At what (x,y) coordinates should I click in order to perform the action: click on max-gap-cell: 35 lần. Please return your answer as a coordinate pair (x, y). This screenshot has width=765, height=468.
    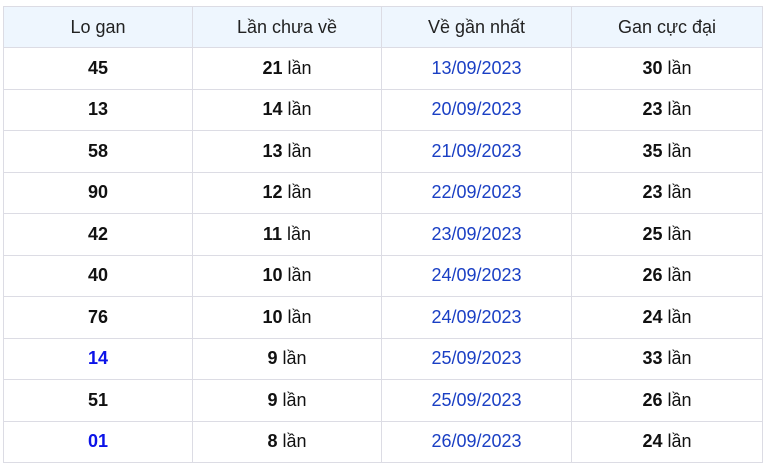
    Looking at the image, I should click on (667, 151).